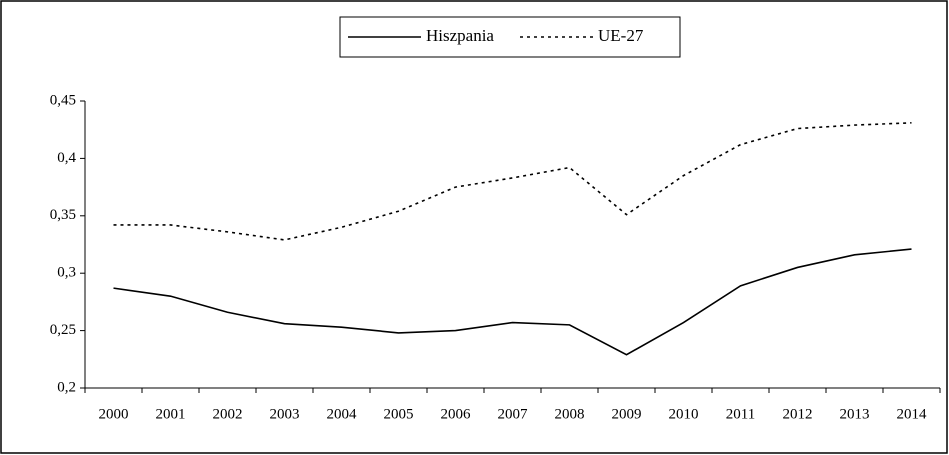 This screenshot has height=455, width=949. What do you see at coordinates (798, 414) in the screenshot?
I see `x-tick-label: 2012` at bounding box center [798, 414].